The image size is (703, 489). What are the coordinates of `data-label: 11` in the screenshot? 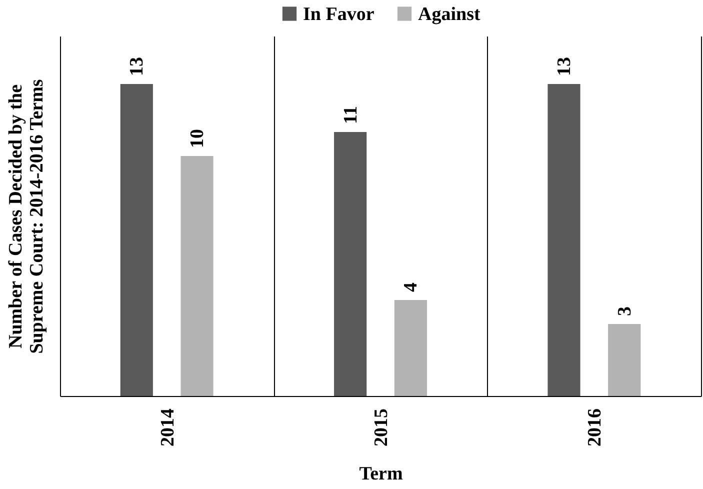 It's located at (351, 115).